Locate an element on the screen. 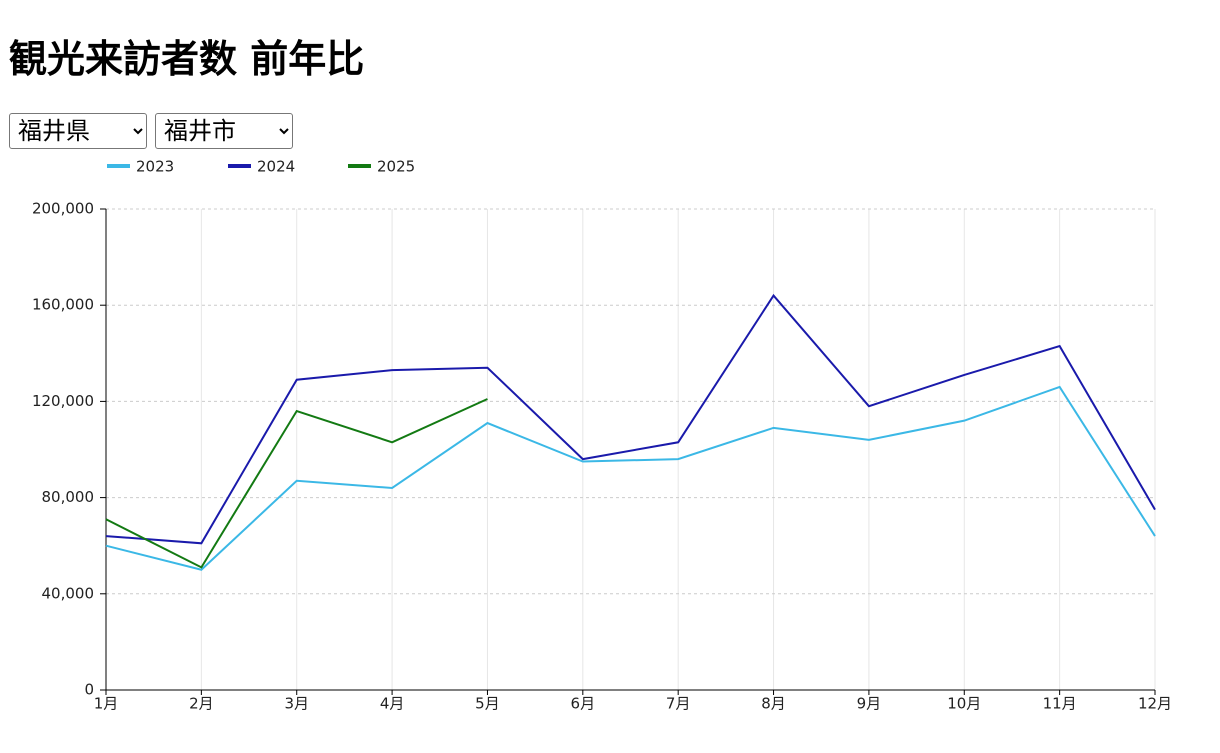 This screenshot has width=1220, height=753. x-tick-label: 1月 is located at coordinates (106, 704).